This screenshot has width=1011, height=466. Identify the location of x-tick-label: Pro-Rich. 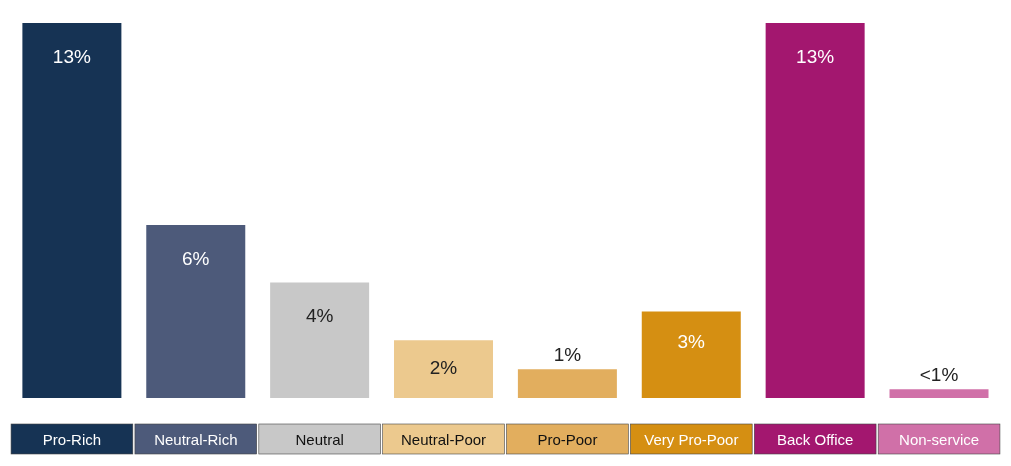
(72, 439).